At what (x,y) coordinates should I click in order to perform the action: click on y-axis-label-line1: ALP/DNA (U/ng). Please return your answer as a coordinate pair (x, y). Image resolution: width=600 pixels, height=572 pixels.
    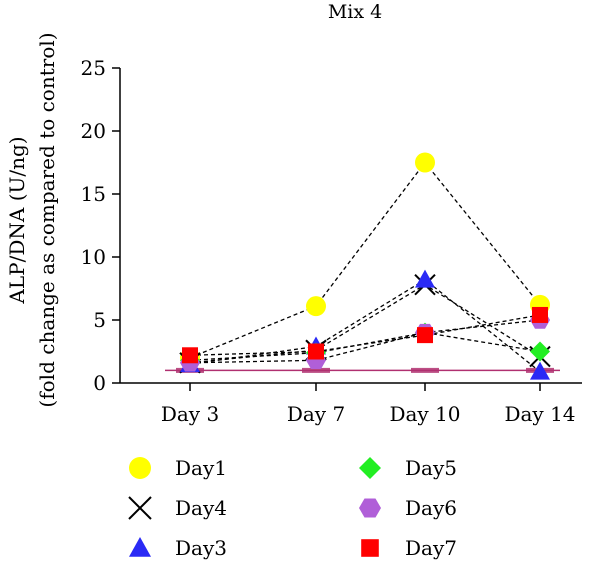
    Looking at the image, I should click on (17, 220).